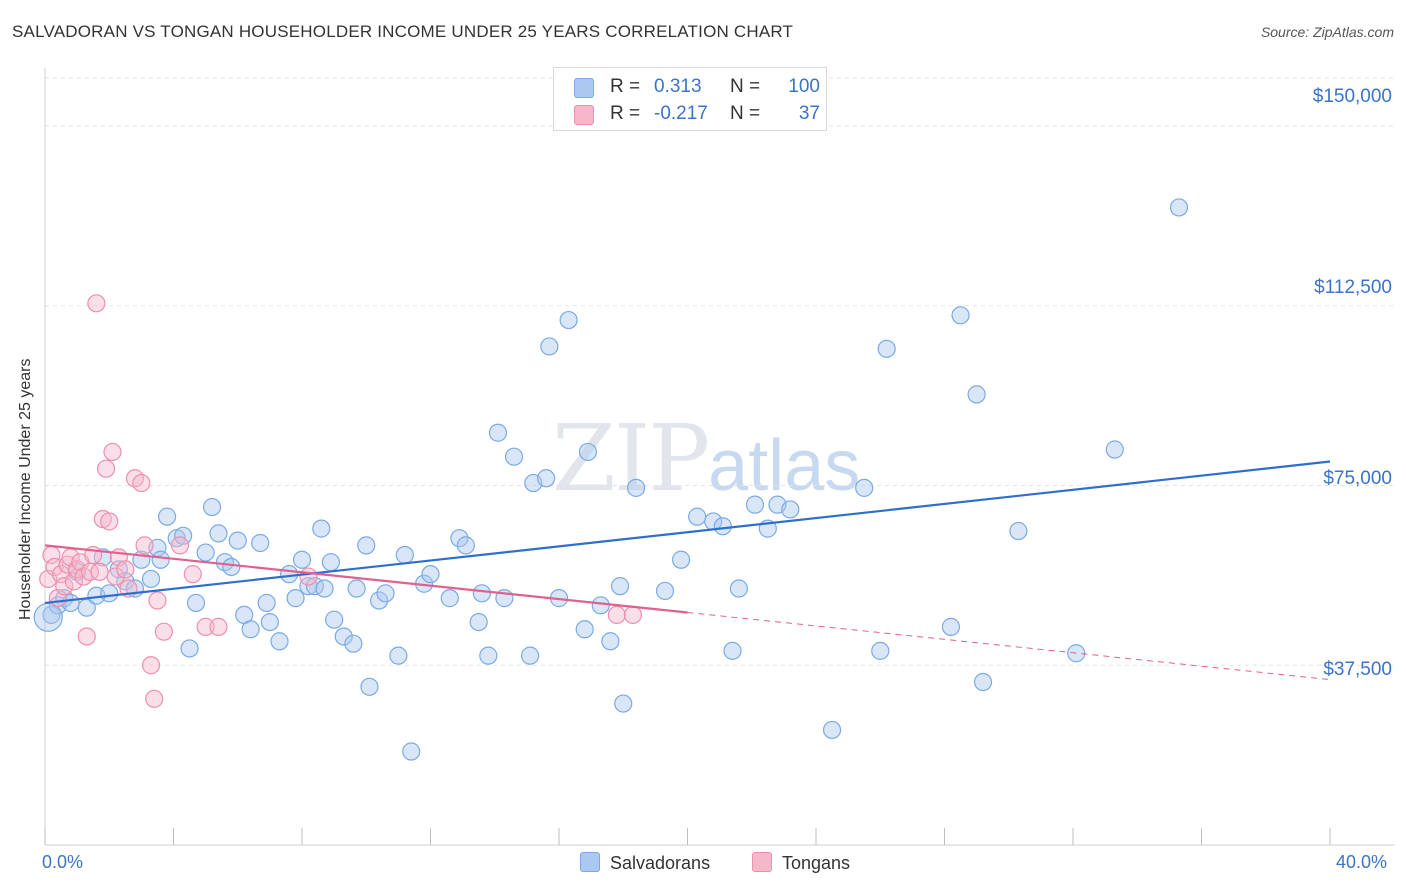 This screenshot has height=892, width=1406. I want to click on tongan-trend-line, so click(366, 579).